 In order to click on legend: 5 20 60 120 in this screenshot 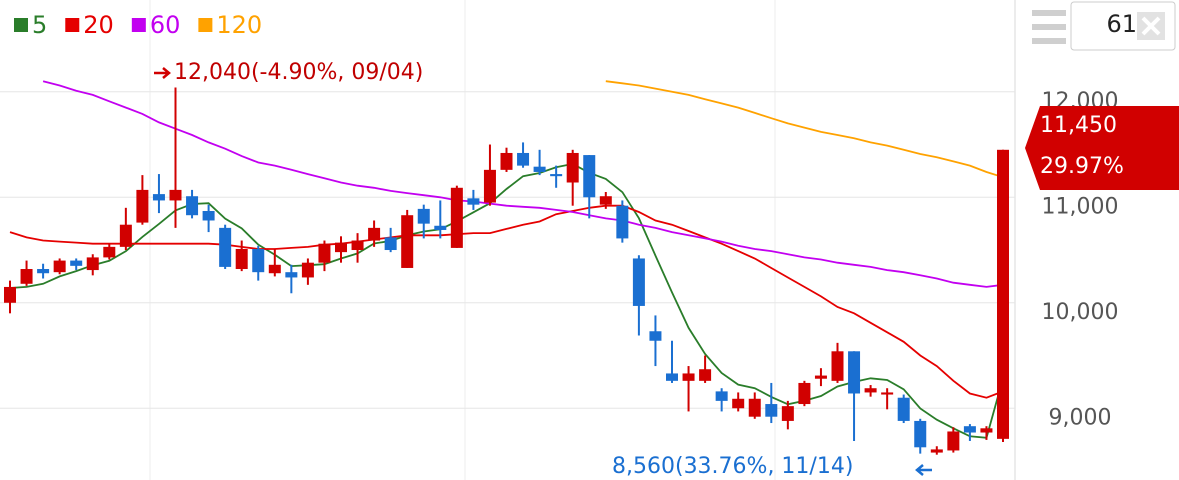, I will do `click(138, 25)`.